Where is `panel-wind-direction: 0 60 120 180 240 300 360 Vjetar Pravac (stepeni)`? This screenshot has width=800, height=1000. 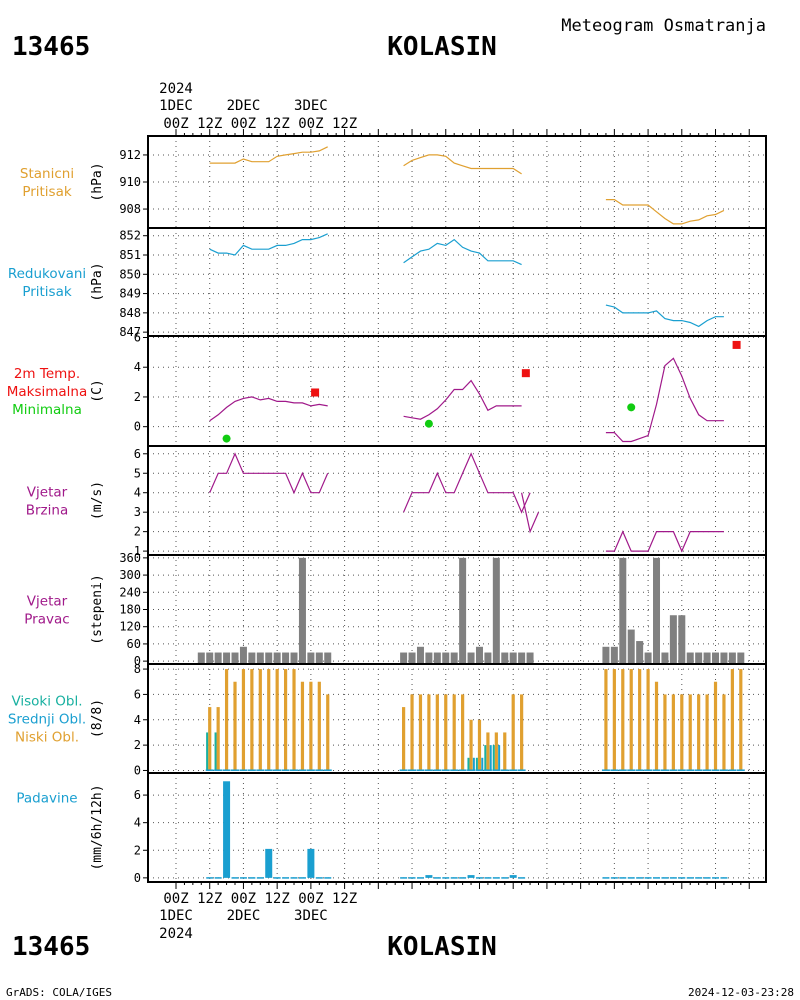 panel-wind-direction: 0 60 120 180 240 300 360 Vjetar Pravac (stepeni) is located at coordinates (395, 609).